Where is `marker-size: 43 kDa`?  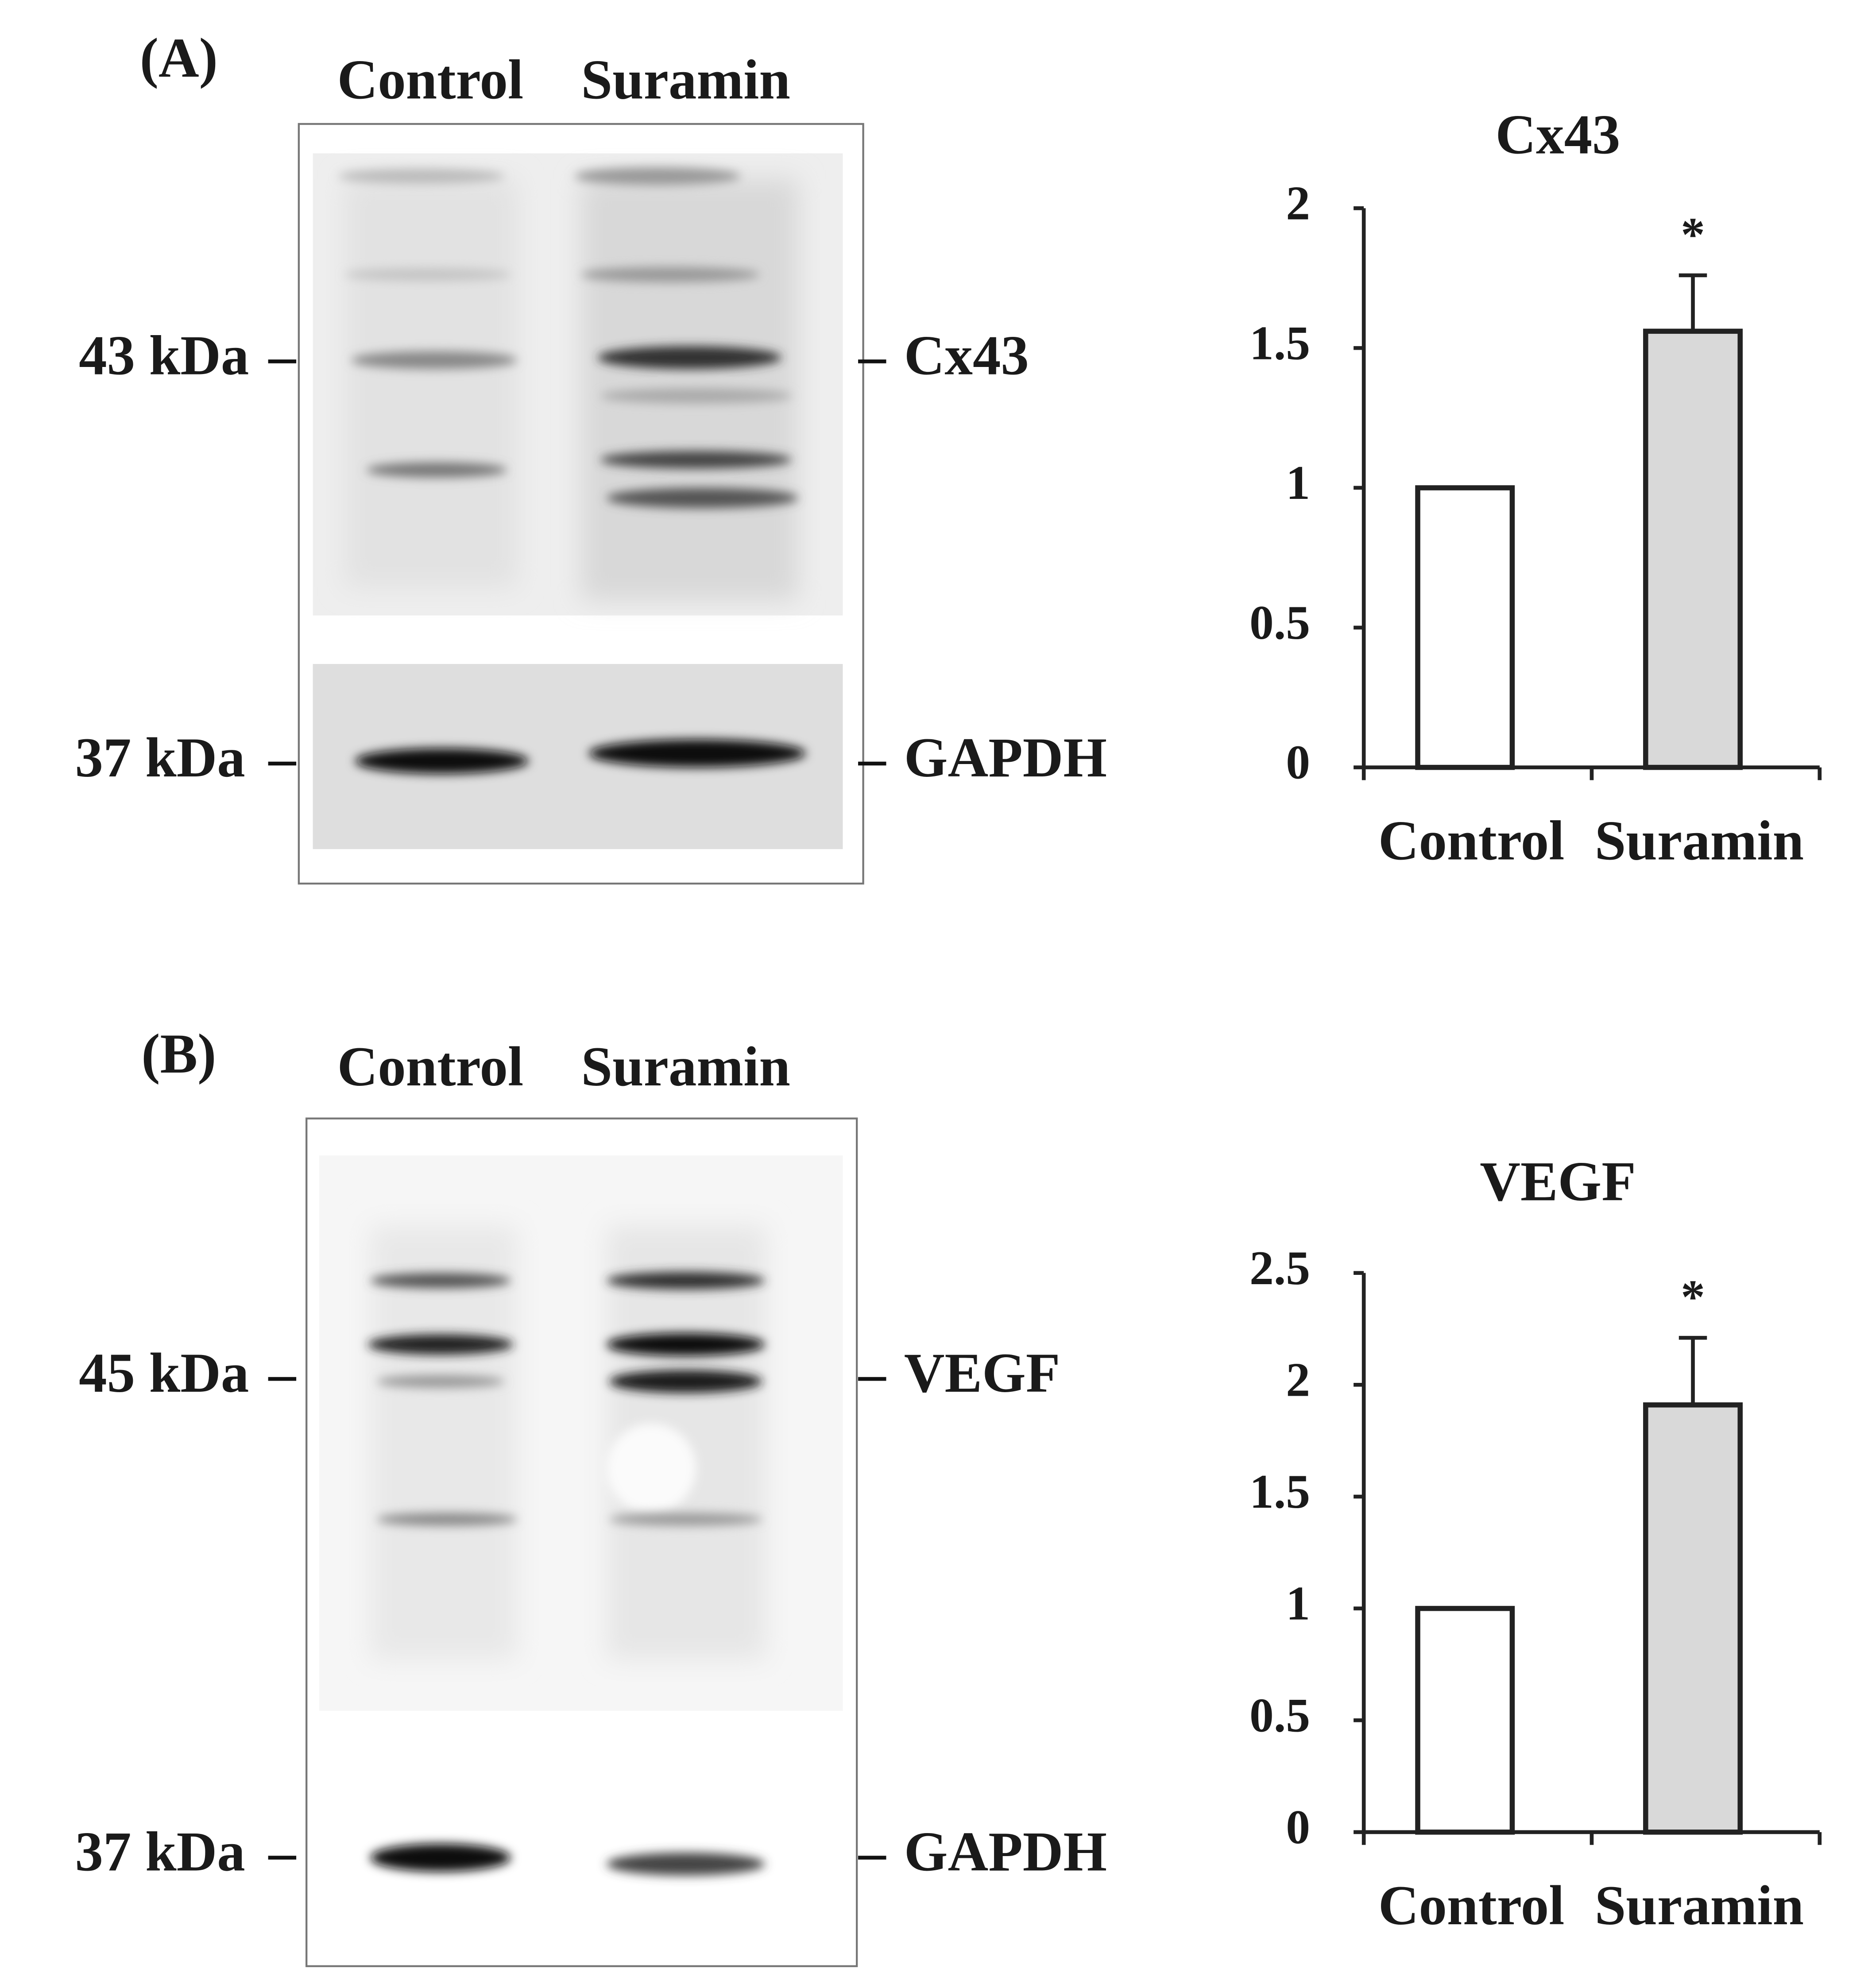 marker-size: 43 kDa is located at coordinates (164, 356).